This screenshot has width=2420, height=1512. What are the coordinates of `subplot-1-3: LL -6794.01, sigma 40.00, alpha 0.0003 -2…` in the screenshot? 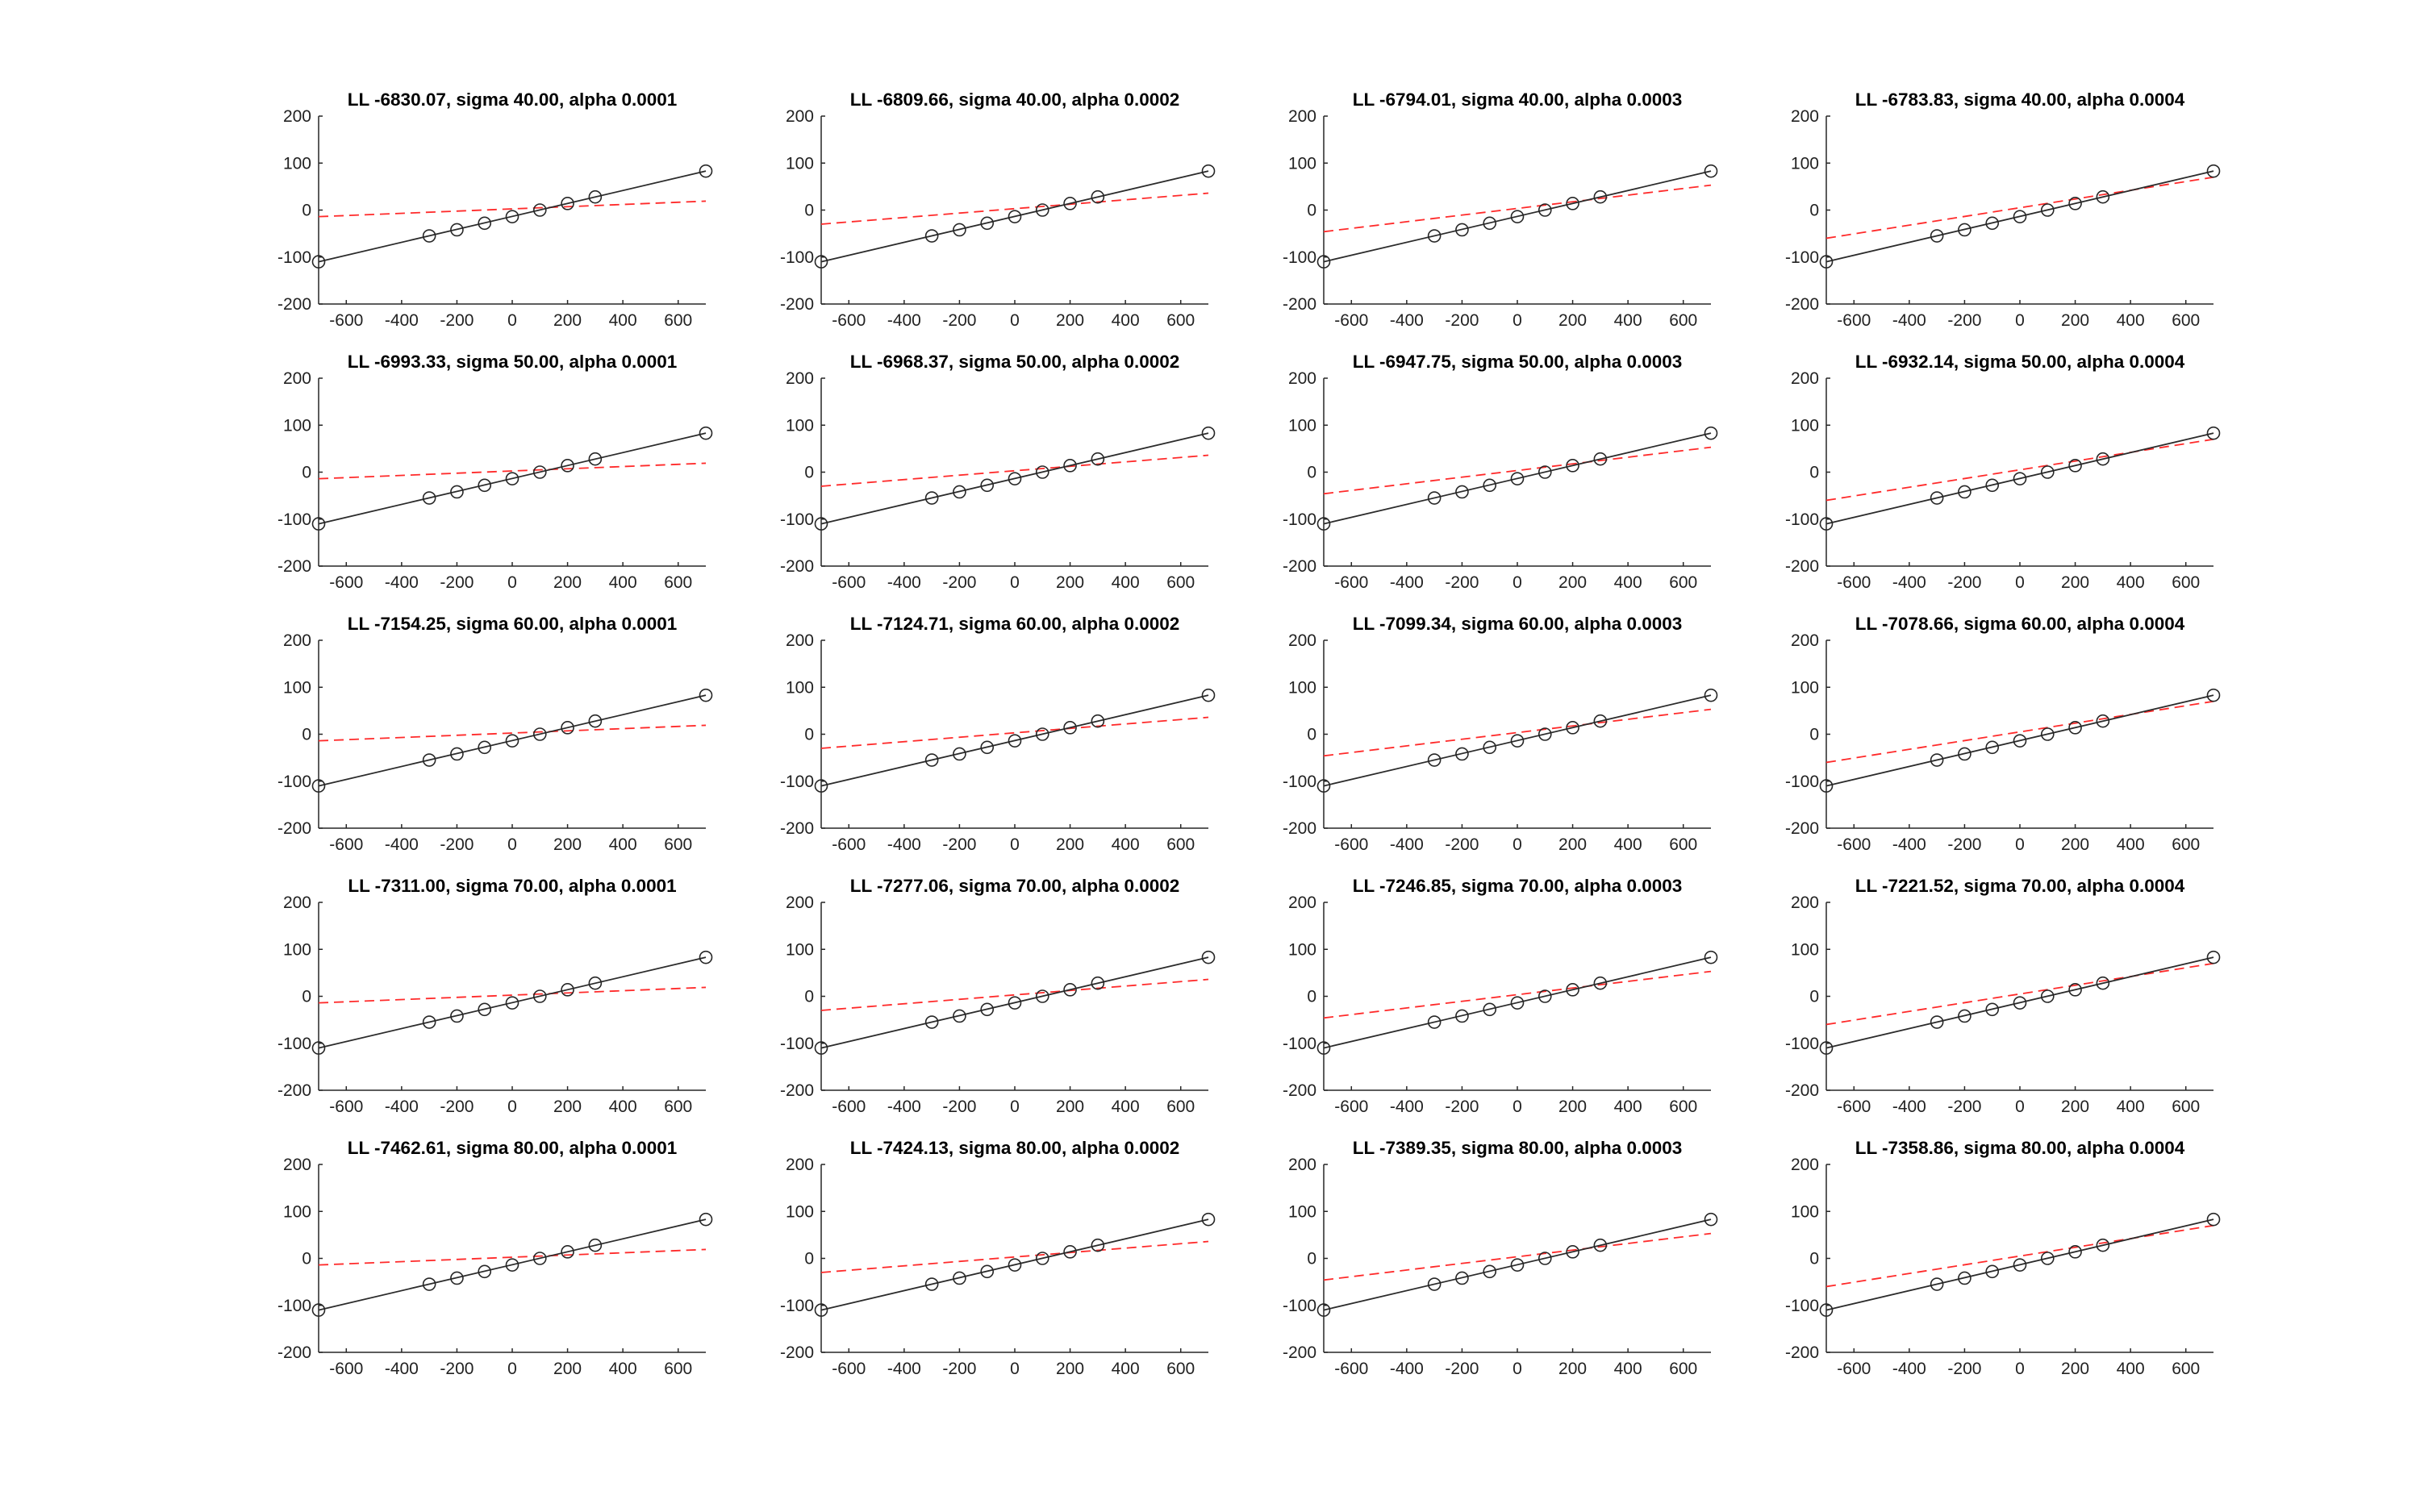 It's located at (1500, 210).